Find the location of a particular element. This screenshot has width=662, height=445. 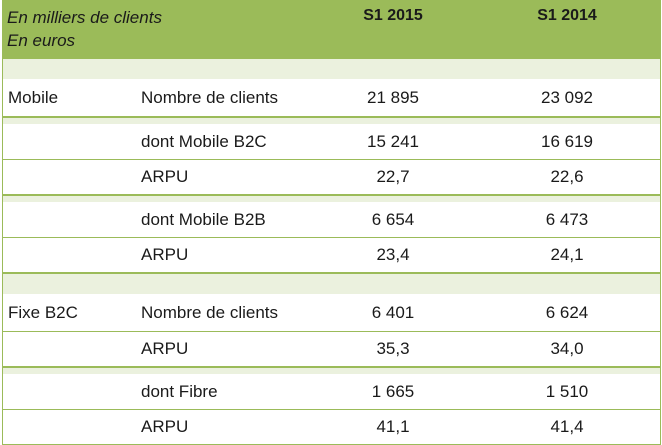

table-row: ARPU 22,7 22,6 is located at coordinates (331, 177).